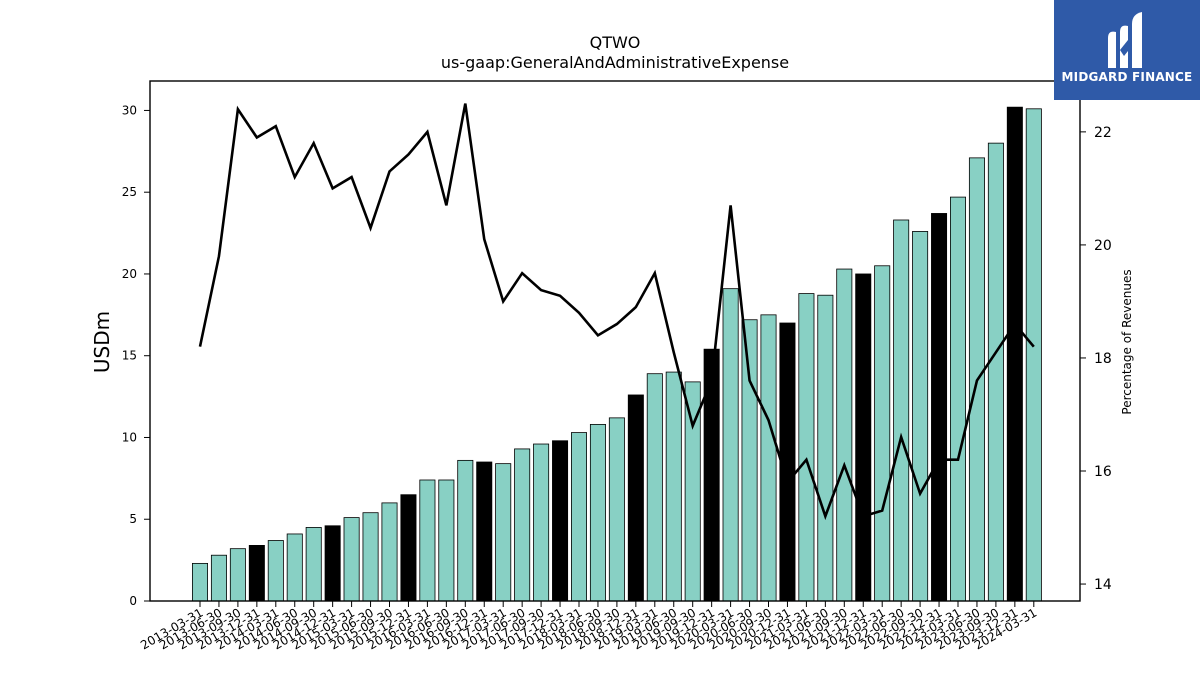 Image resolution: width=1200 pixels, height=675 pixels. I want to click on chart-title: QTWO, so click(615, 42).